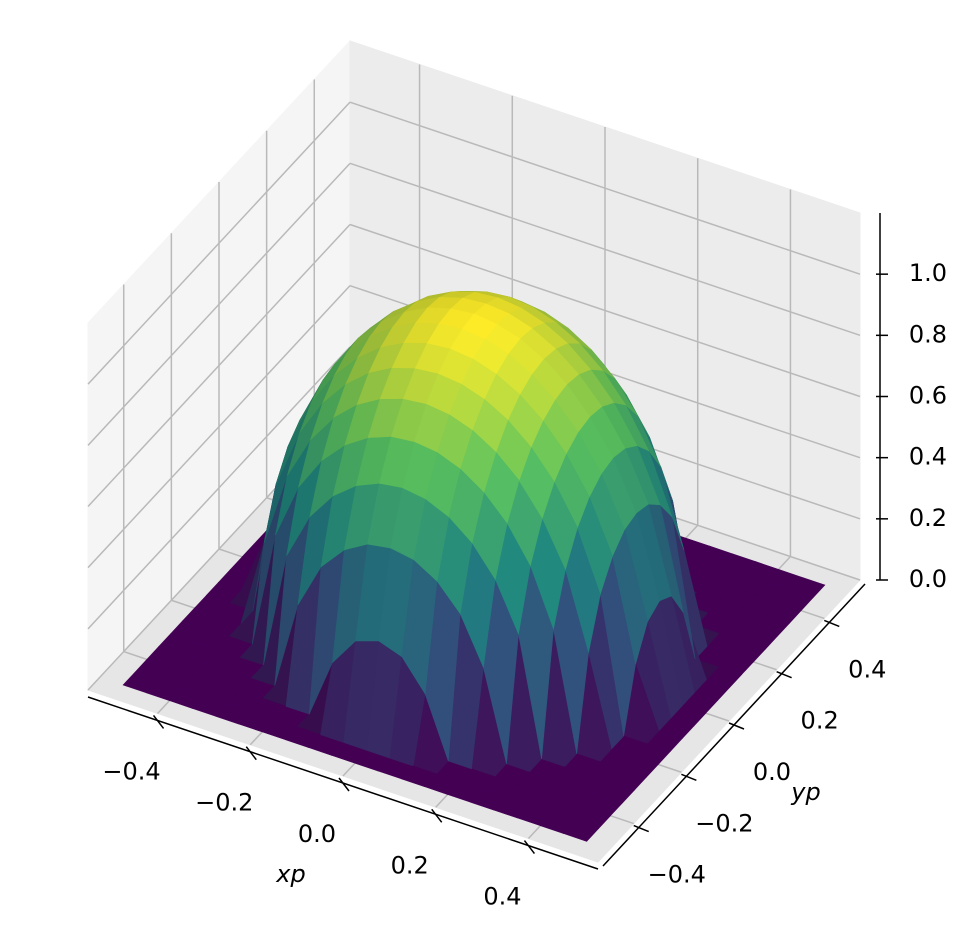 The height and width of the screenshot is (940, 968). What do you see at coordinates (928, 396) in the screenshot?
I see `z-tick-label: 0.6` at bounding box center [928, 396].